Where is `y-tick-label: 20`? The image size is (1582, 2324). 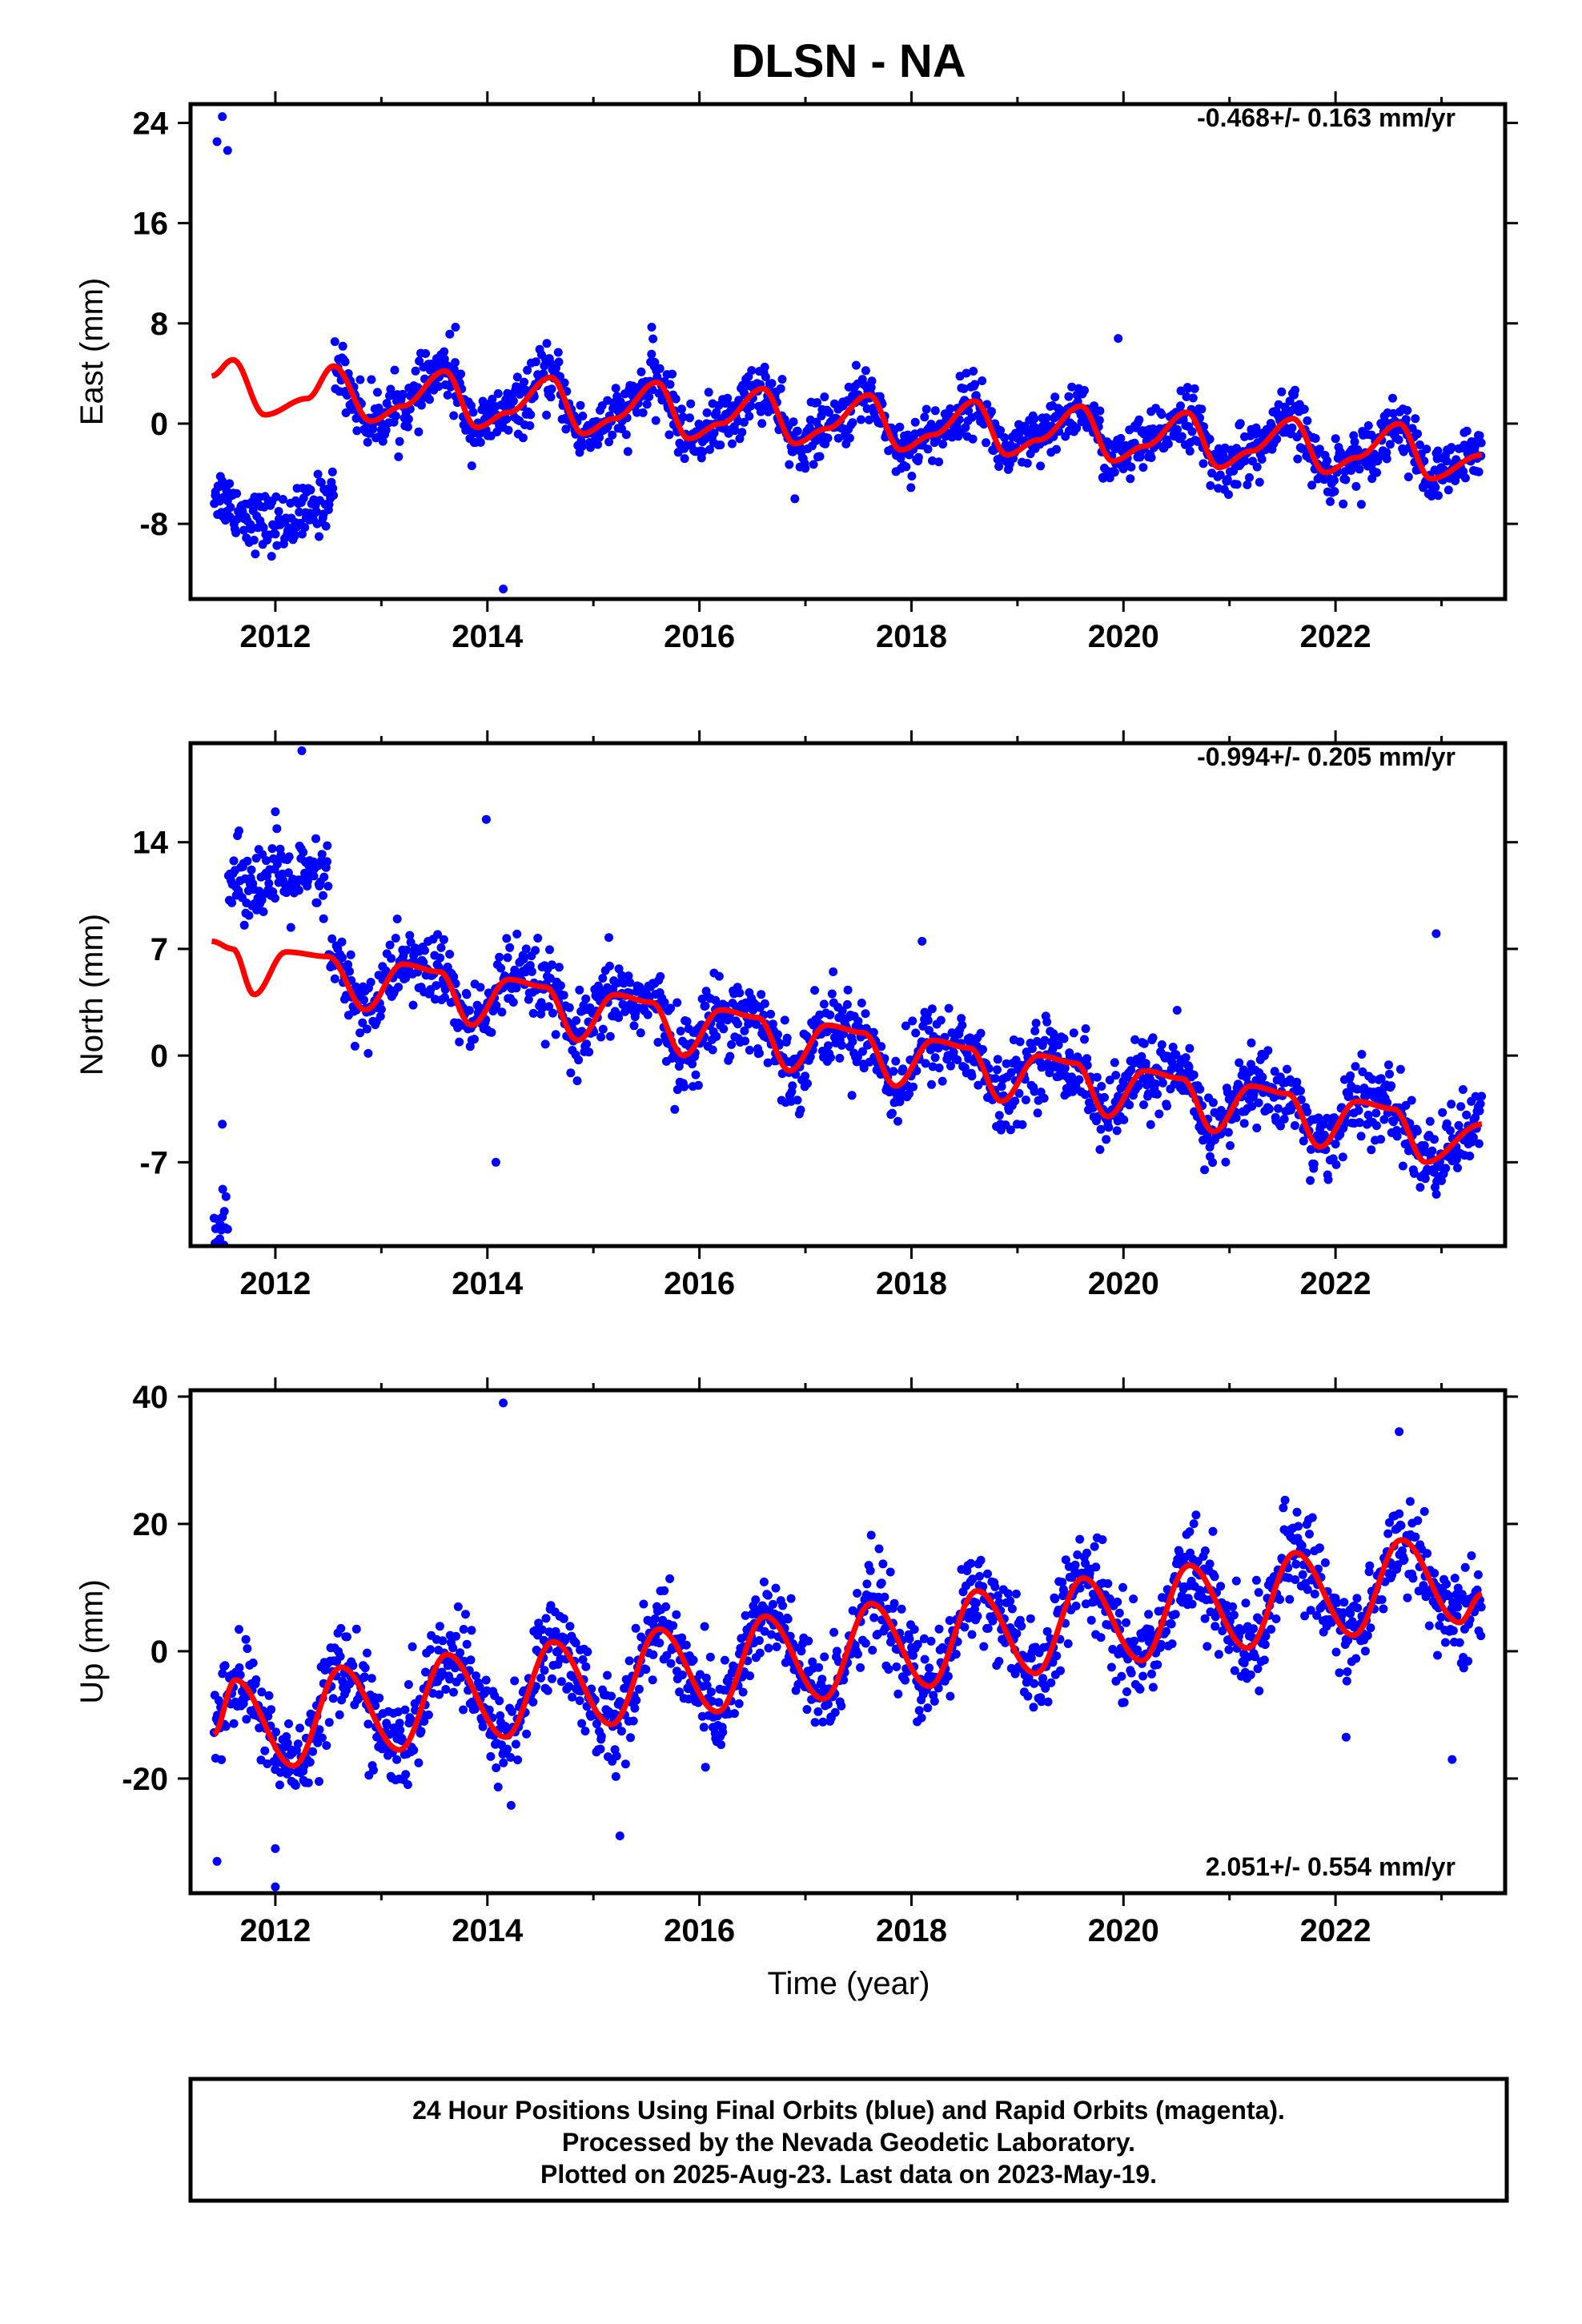 y-tick-label: 20 is located at coordinates (151, 1524).